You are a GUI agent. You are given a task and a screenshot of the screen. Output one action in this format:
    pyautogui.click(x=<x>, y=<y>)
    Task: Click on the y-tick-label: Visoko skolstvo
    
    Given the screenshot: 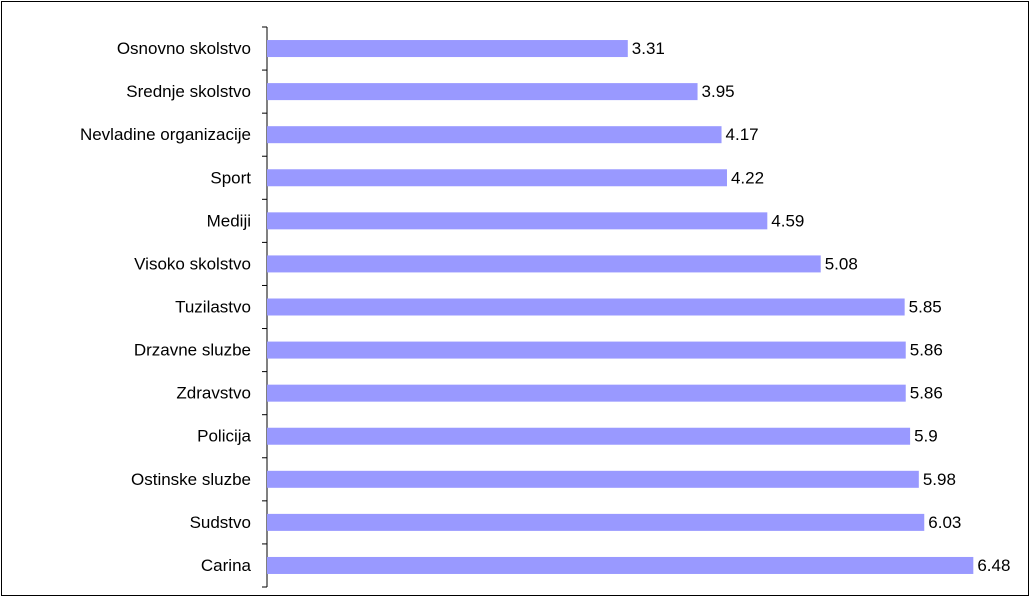 What is the action you would take?
    pyautogui.click(x=192, y=263)
    